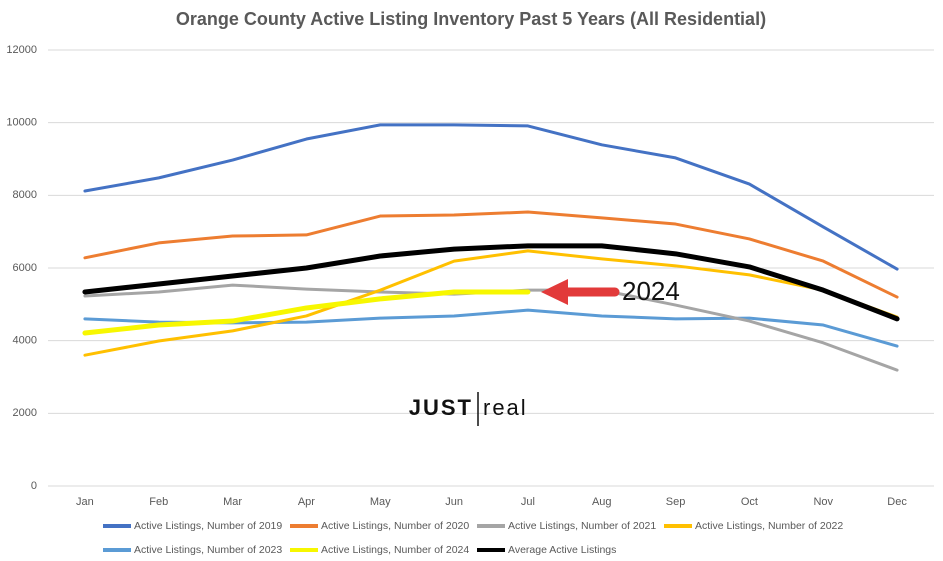 The height and width of the screenshot is (561, 943). Describe the element at coordinates (823, 502) in the screenshot. I see `x-tick-label: Nov` at that location.